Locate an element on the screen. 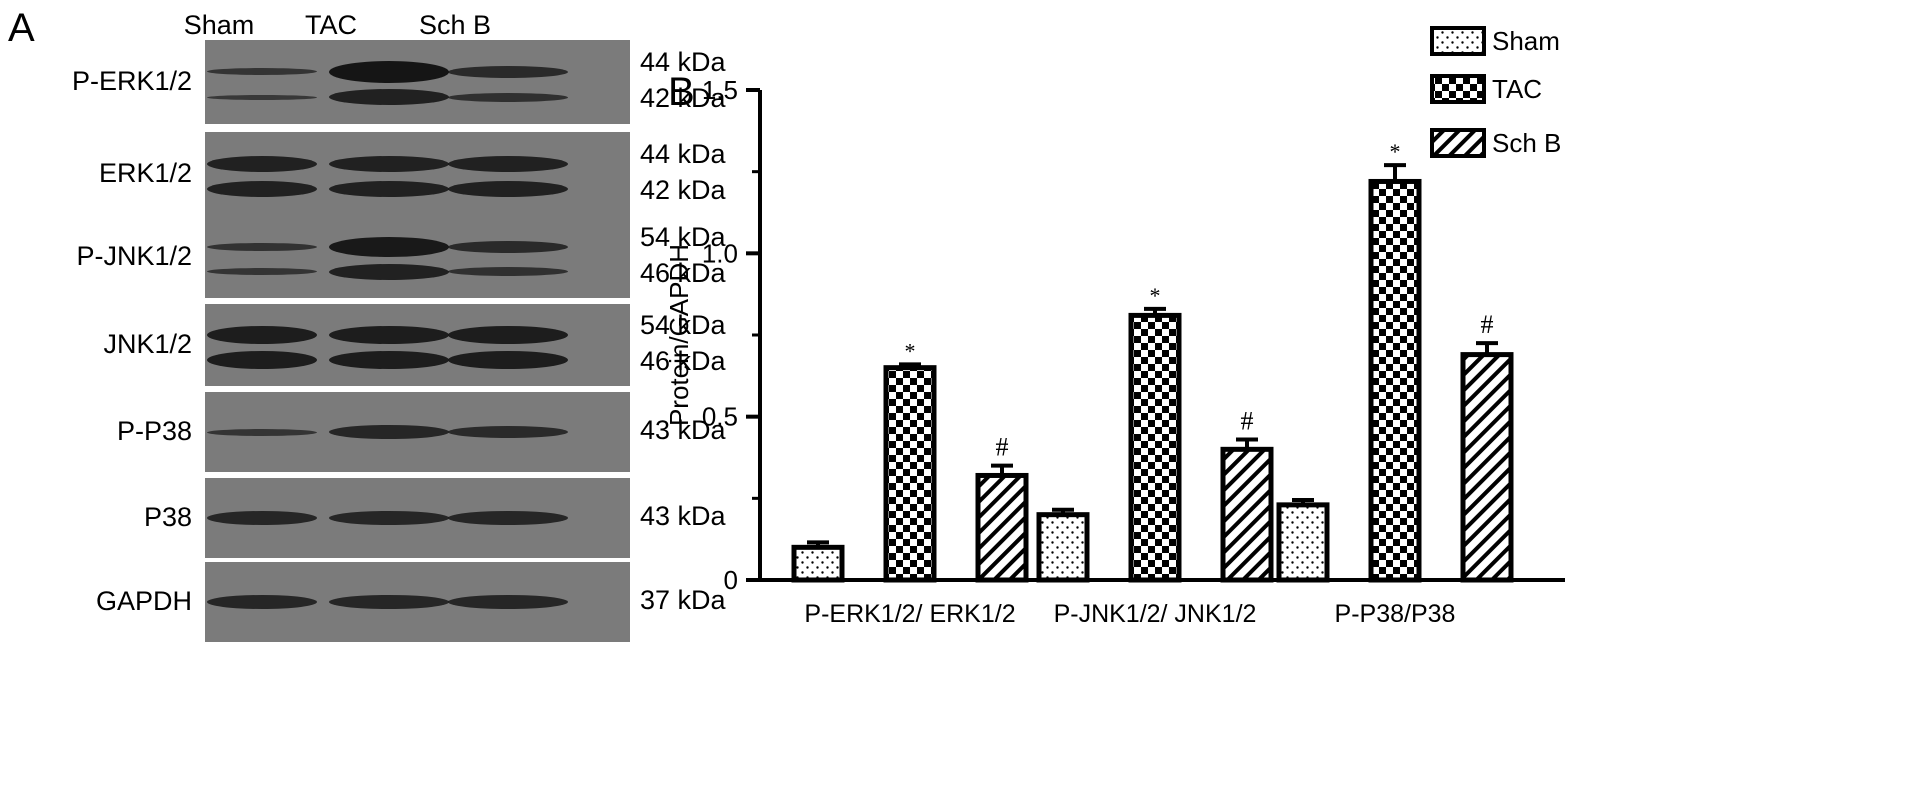 The image size is (1928, 796). panel-a-letter: A is located at coordinates (21, 28).